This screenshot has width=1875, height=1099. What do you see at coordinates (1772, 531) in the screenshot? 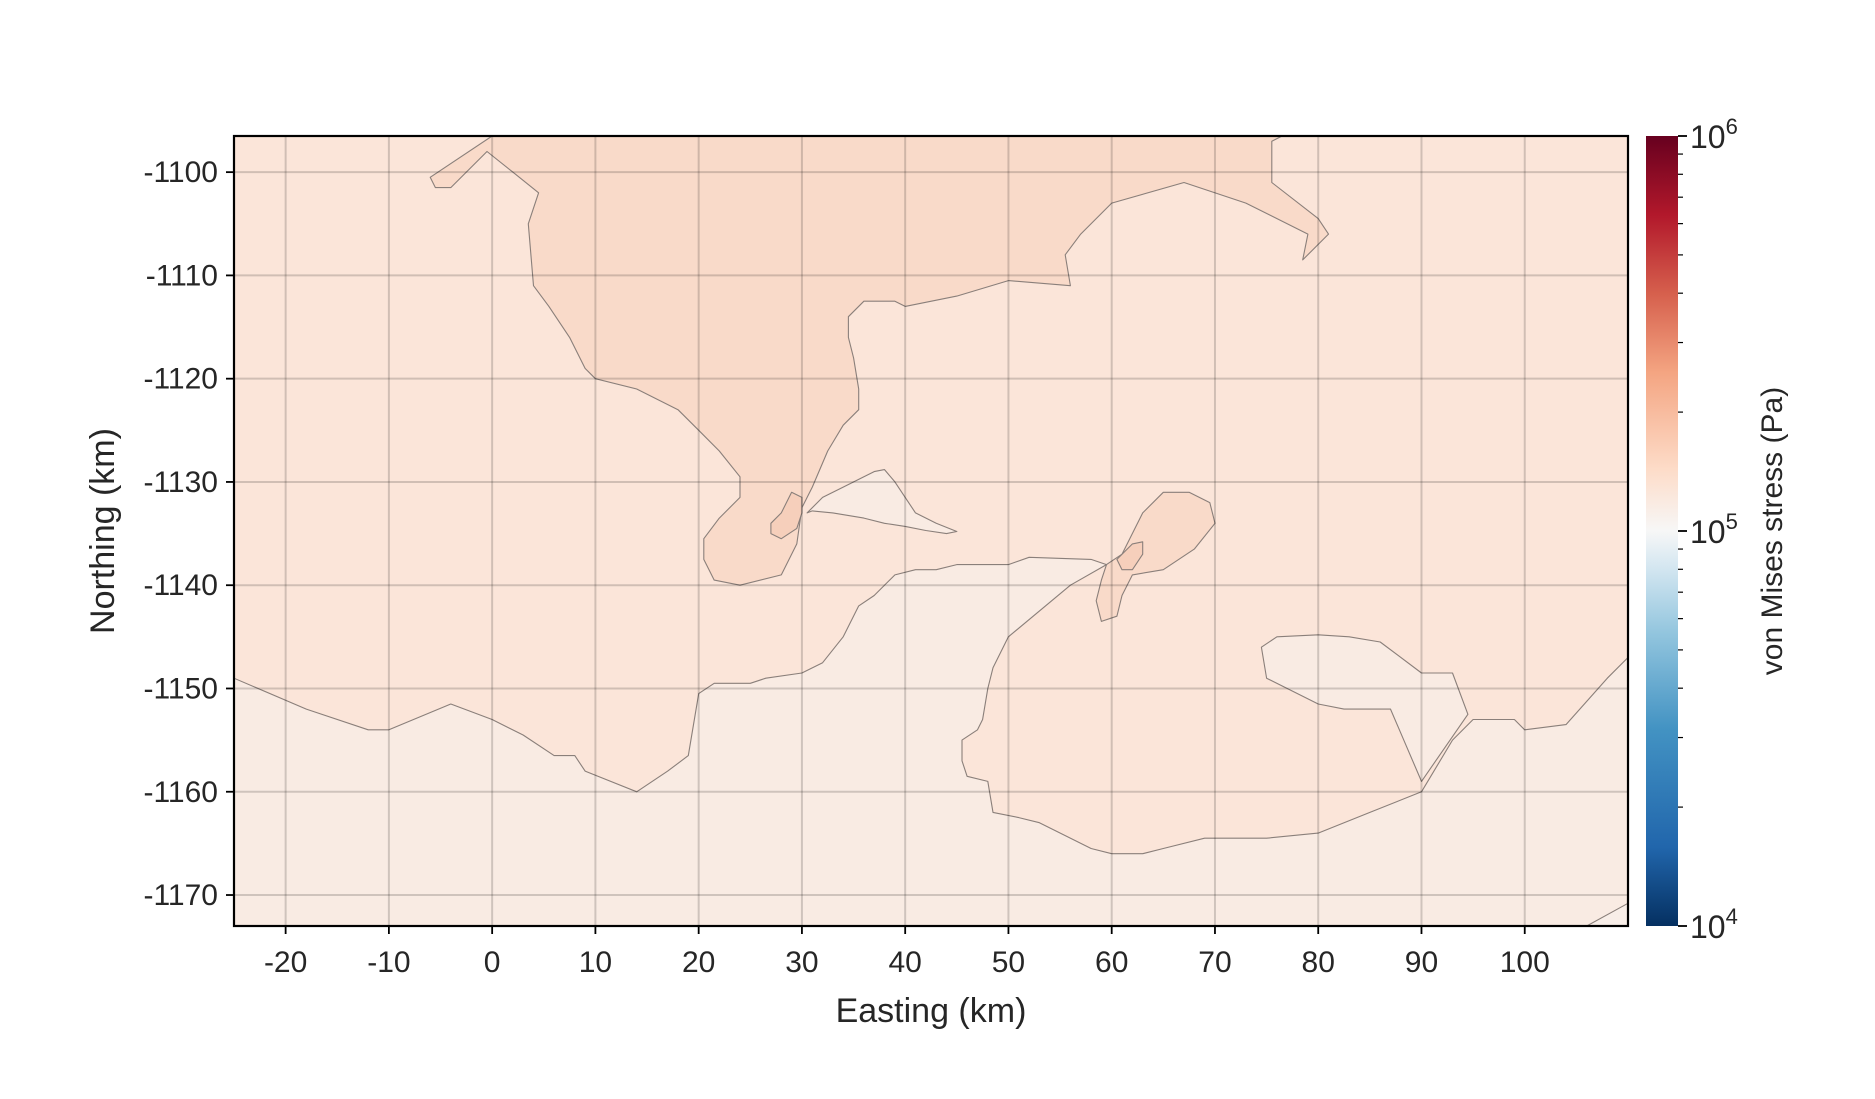
I see `colorbar-label: von Mises stress (Pa)` at bounding box center [1772, 531].